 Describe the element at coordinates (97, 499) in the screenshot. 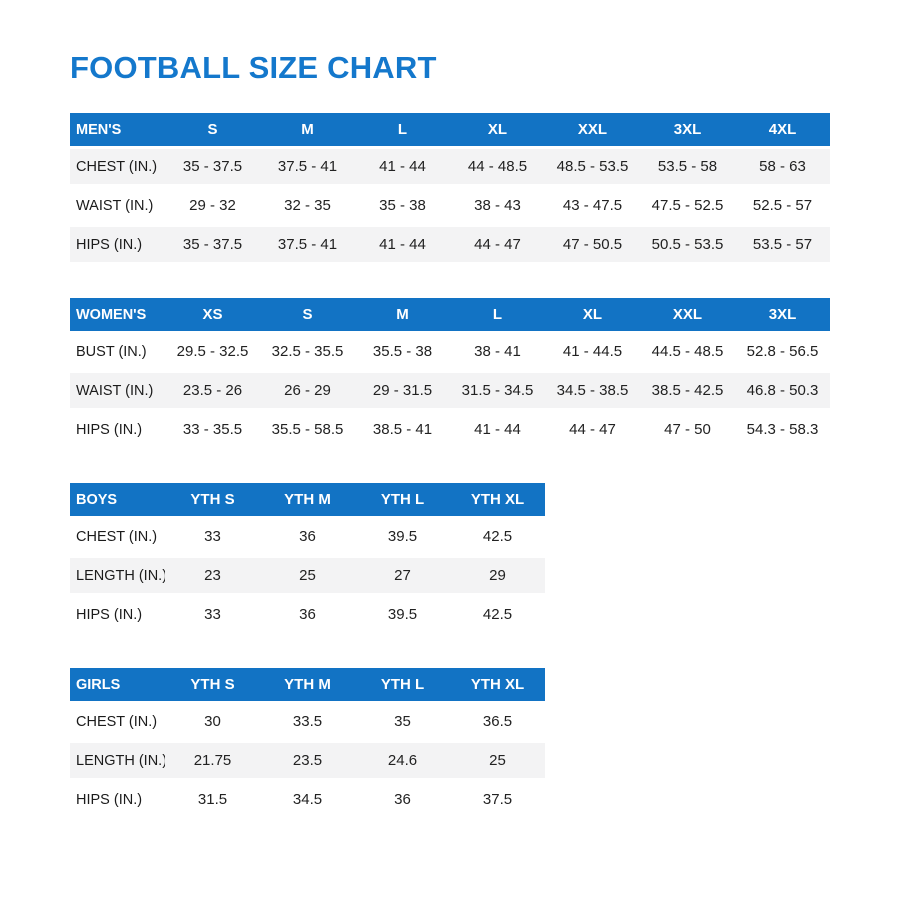

I see `boys-table-title: BOYS` at that location.